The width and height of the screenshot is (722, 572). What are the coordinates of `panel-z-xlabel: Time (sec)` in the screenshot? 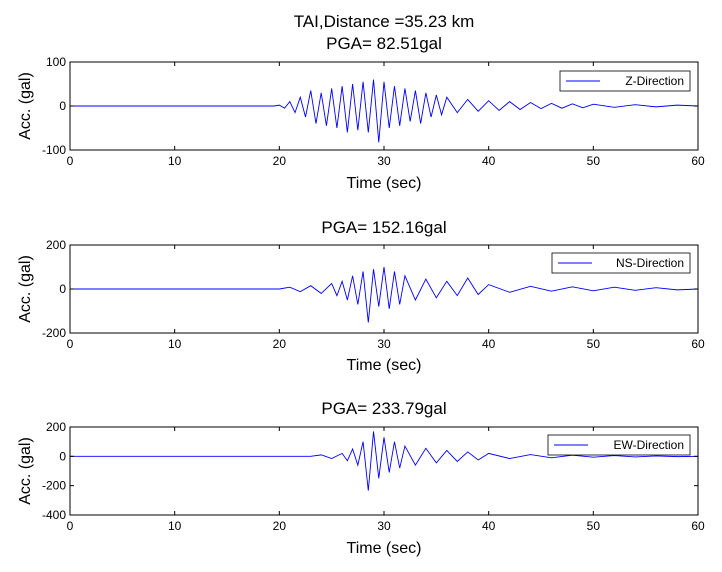 It's located at (384, 183).